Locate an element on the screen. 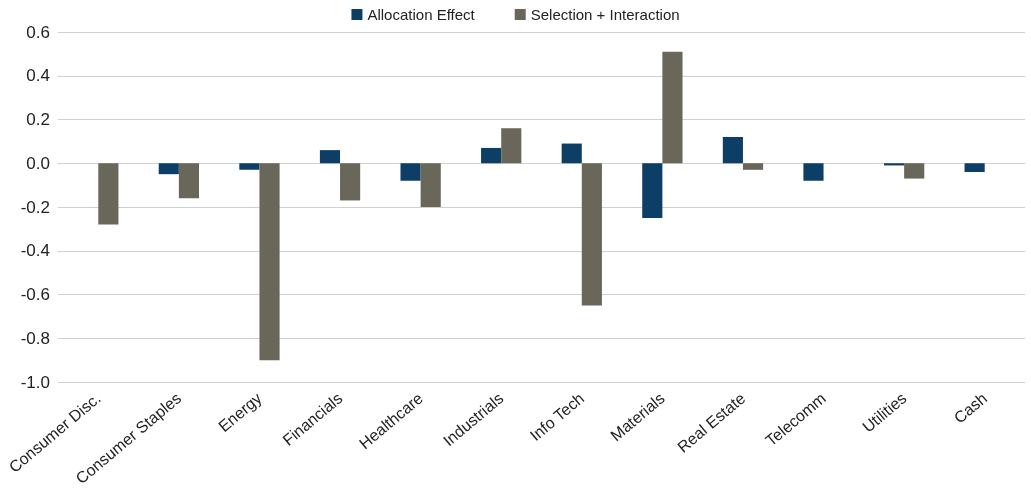 The width and height of the screenshot is (1031, 492). legend-label: Selection + Interaction is located at coordinates (605, 14).